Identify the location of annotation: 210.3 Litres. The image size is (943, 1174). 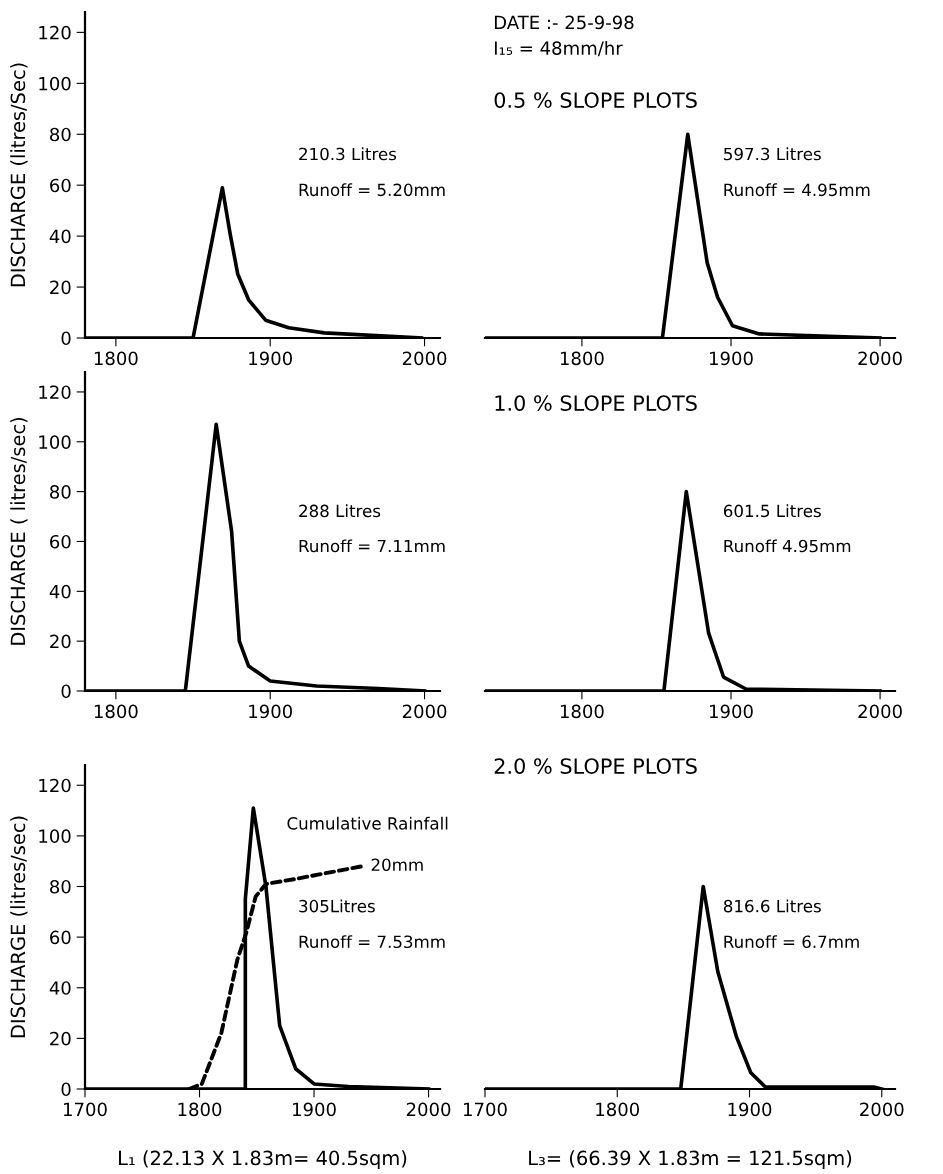
(348, 154).